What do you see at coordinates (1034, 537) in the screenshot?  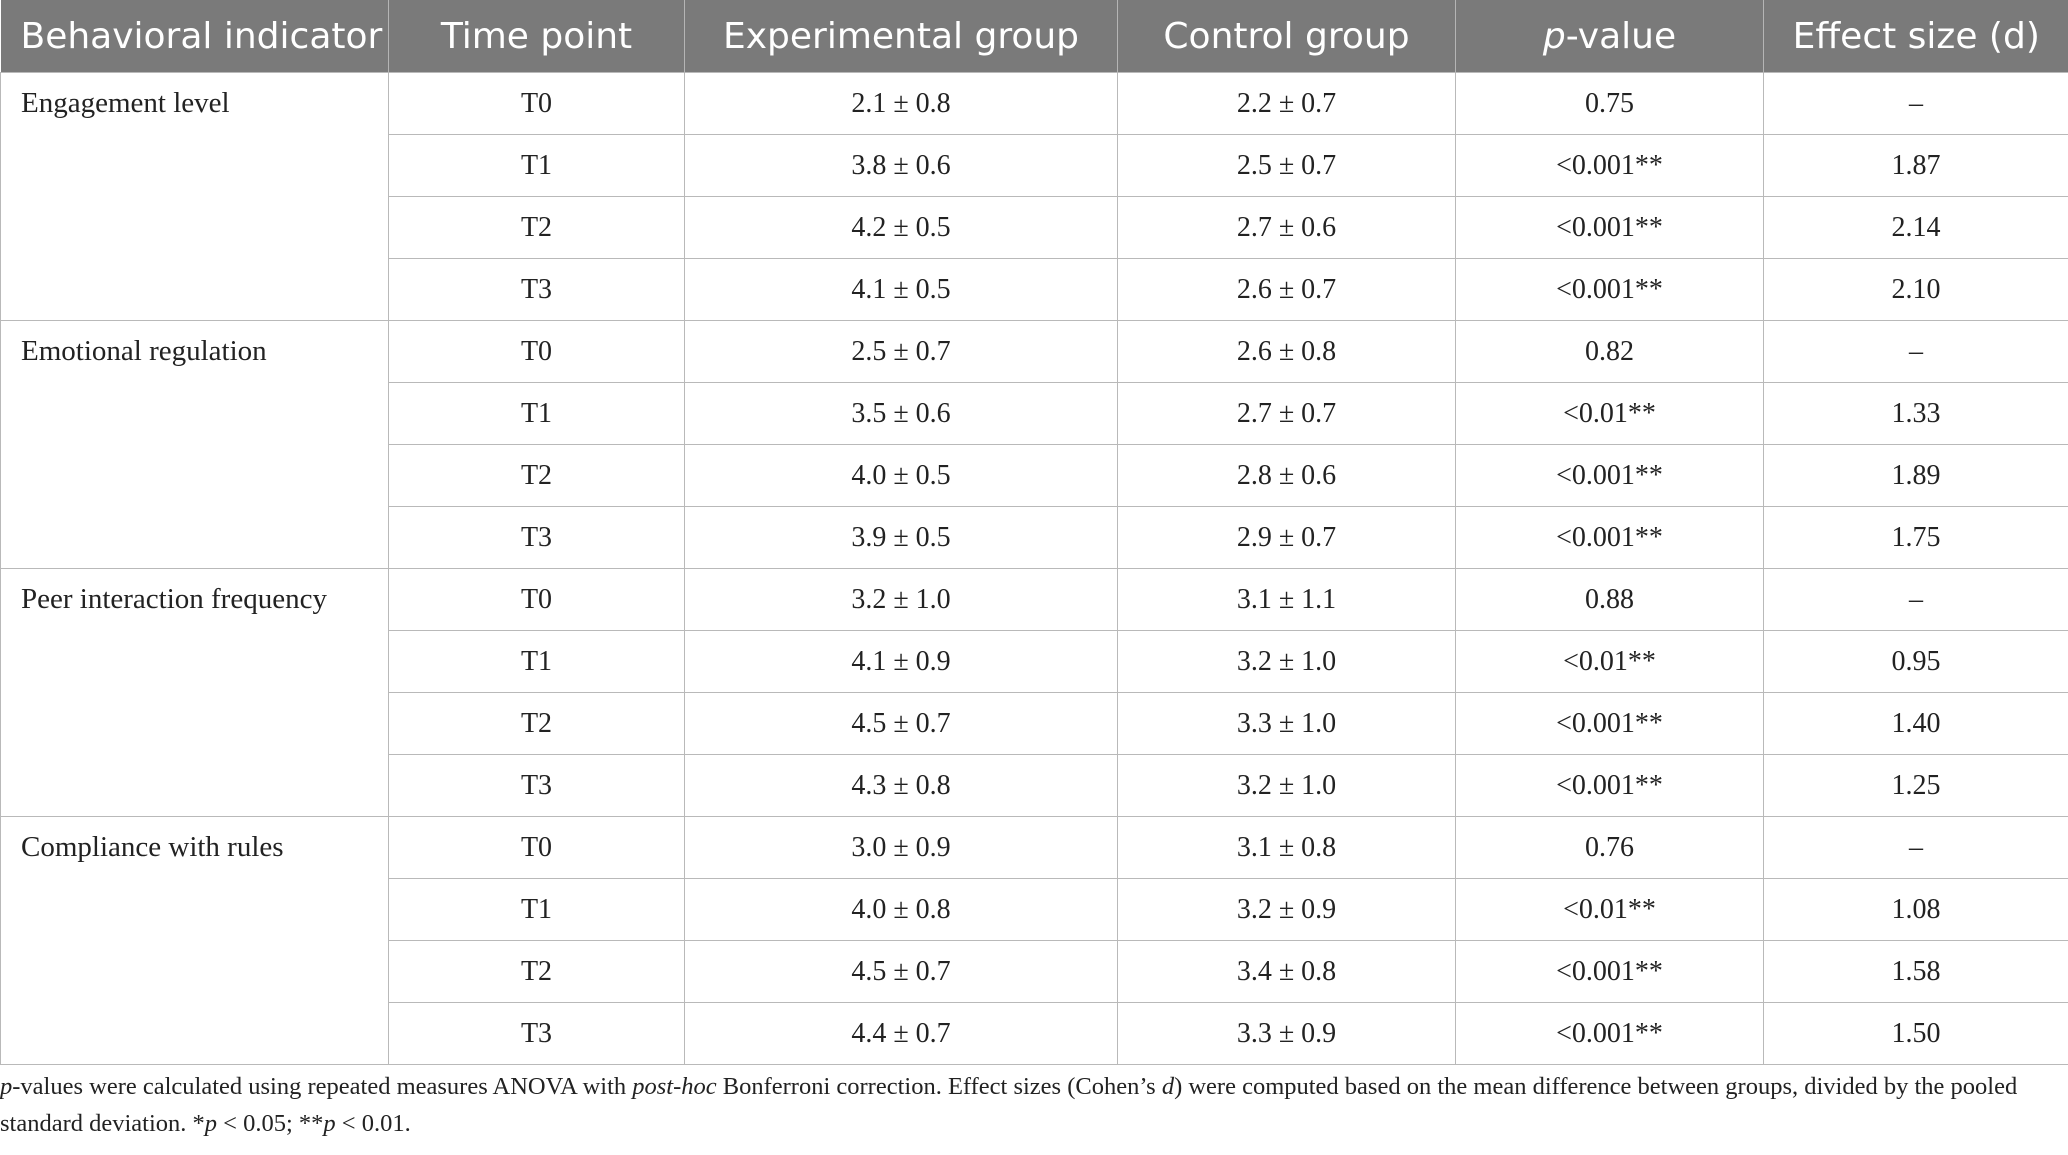 I see `table-row: T3 3.9 ± 0.5 2.9 ± 0.7 <0.001** 1.75` at bounding box center [1034, 537].